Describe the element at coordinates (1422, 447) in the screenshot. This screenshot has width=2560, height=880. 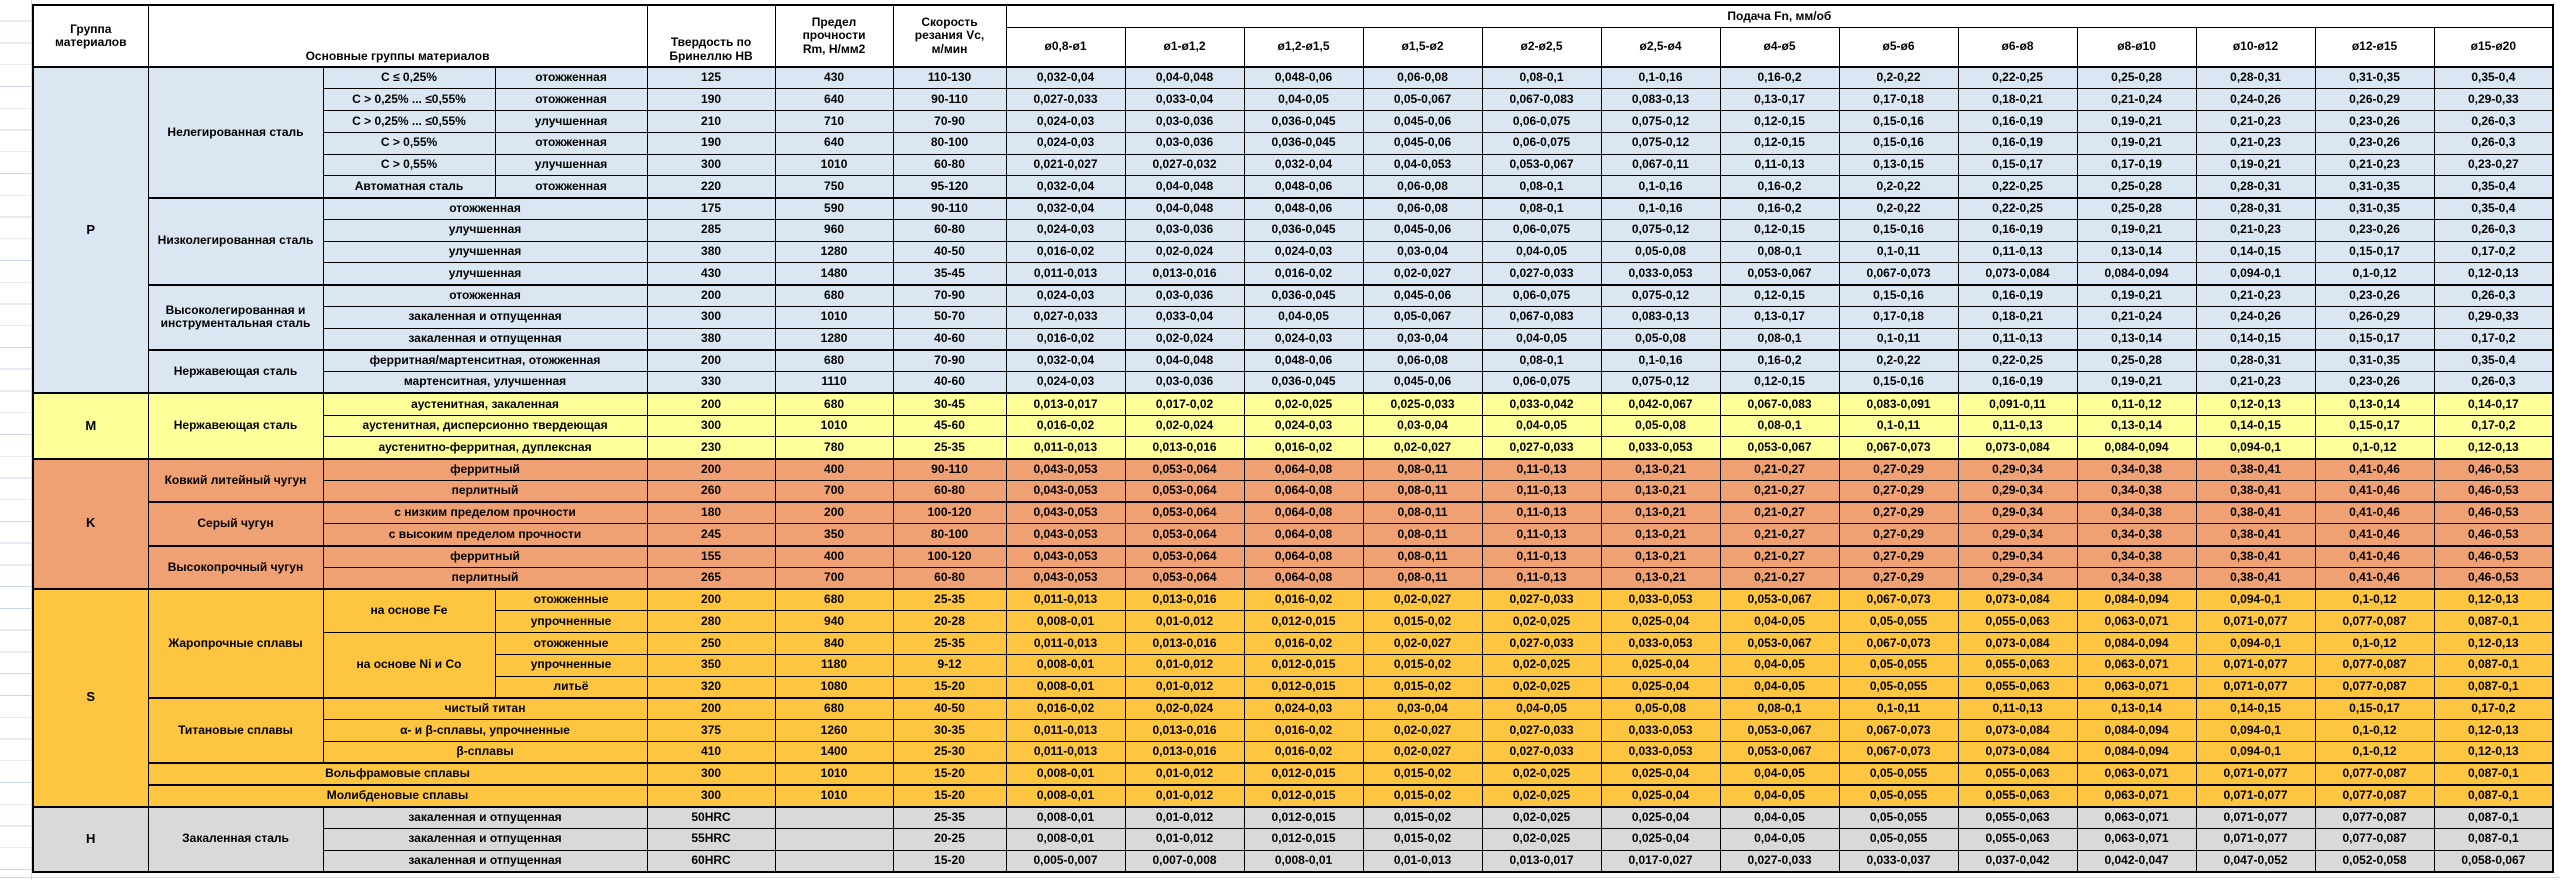
I see `feed-value-cell: 0,02-0,027` at that location.